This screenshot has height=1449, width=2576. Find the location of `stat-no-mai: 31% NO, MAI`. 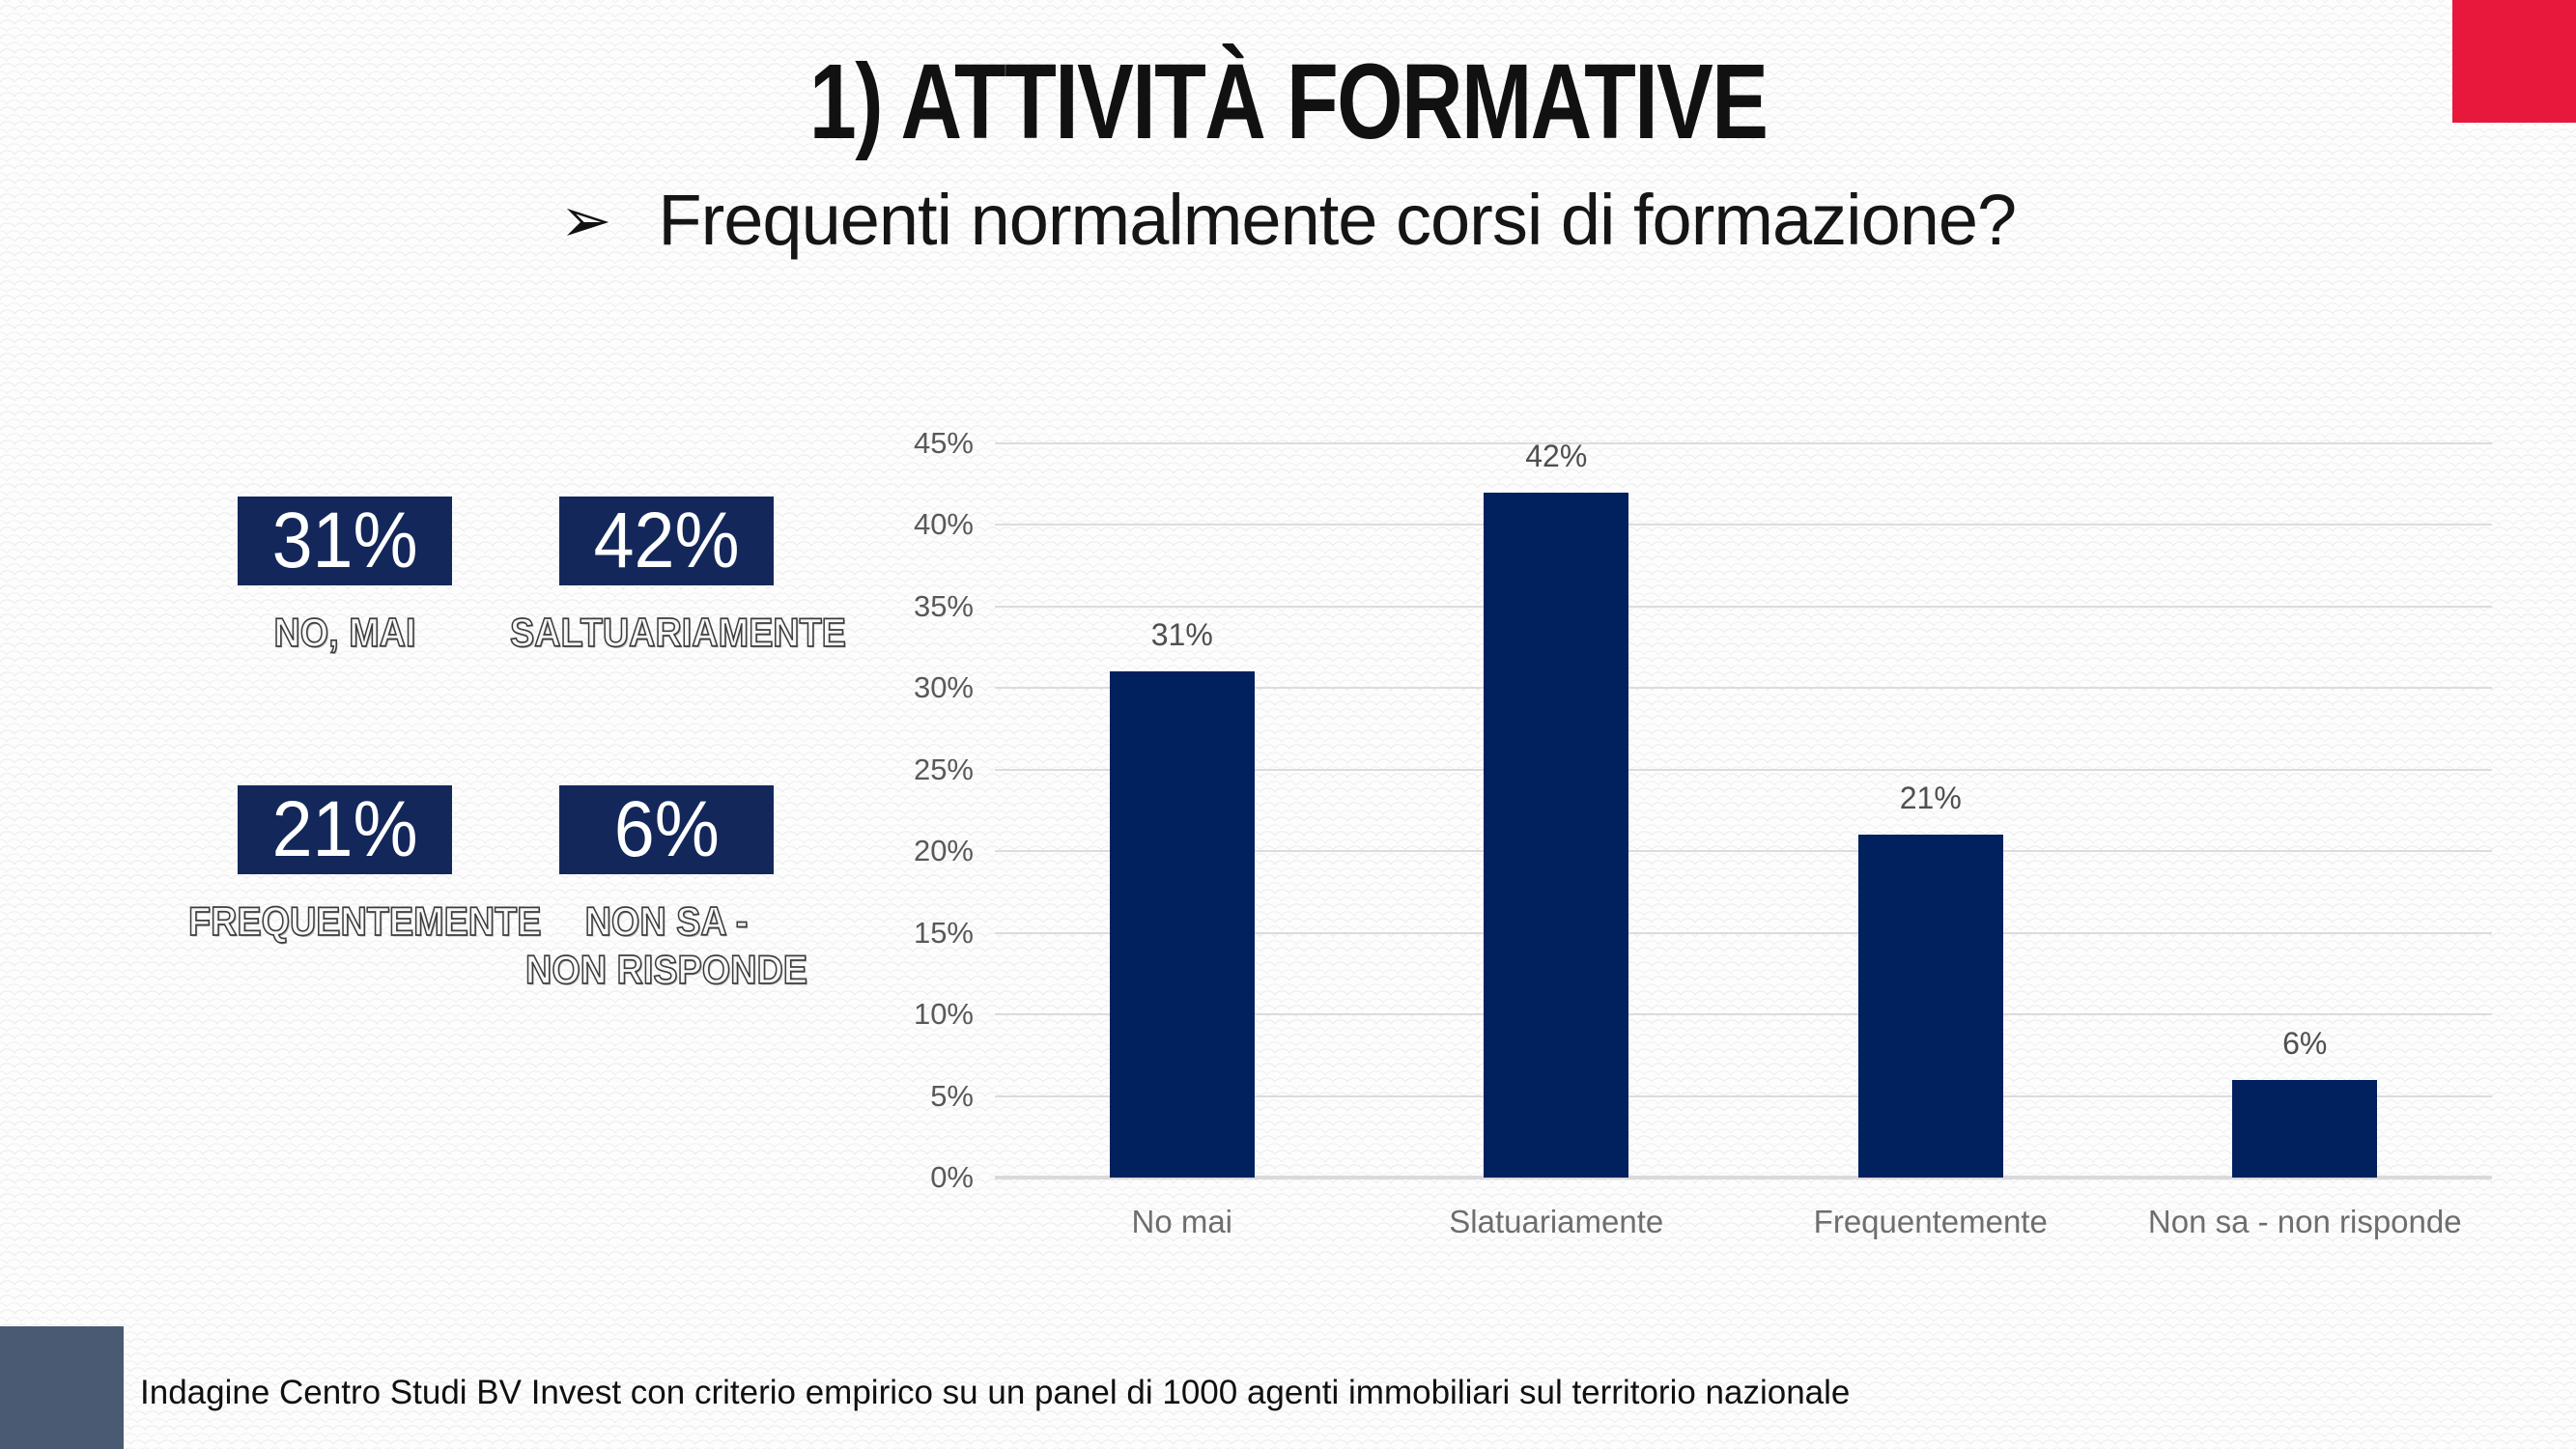

stat-no-mai: 31% NO, MAI is located at coordinates (345, 577).